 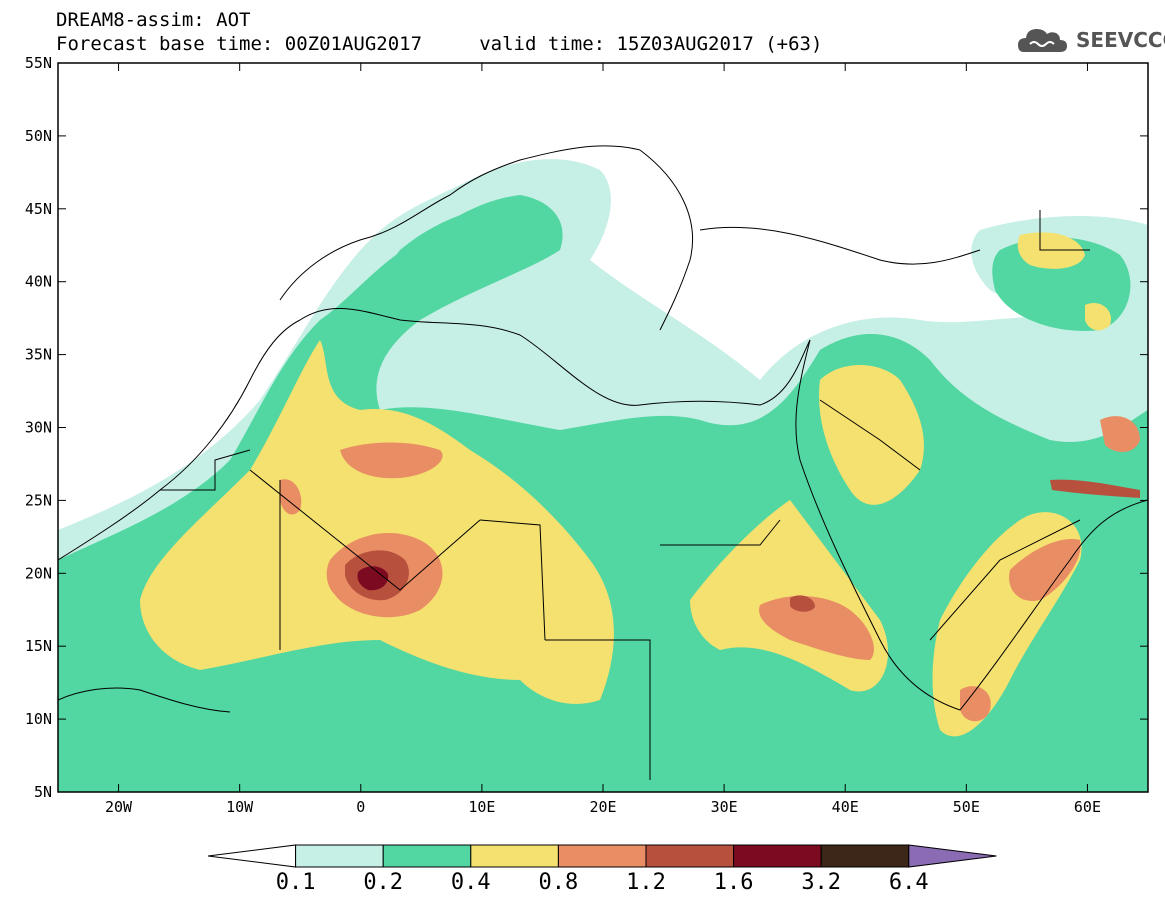 What do you see at coordinates (38, 646) in the screenshot?
I see `lat-label: 15N` at bounding box center [38, 646].